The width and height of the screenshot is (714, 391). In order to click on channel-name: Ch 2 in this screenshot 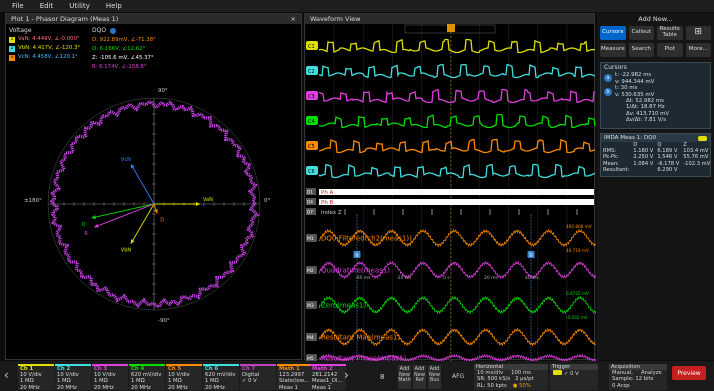, I will do `click(64, 369)`.